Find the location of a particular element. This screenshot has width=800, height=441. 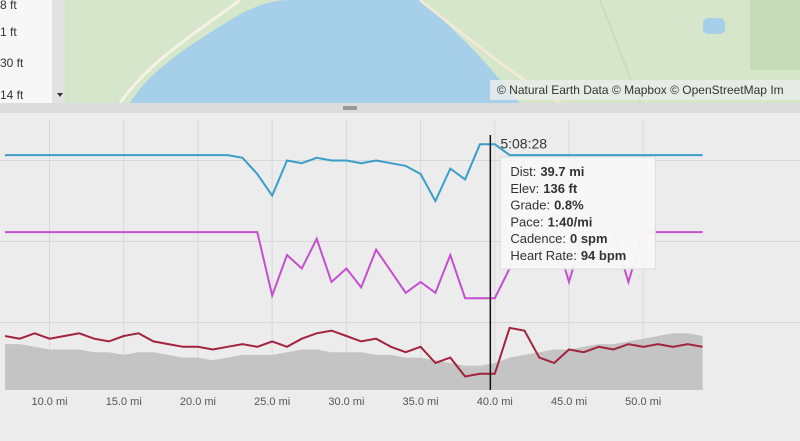

tooltip-row: Cadence: 0 spm is located at coordinates (558, 239).